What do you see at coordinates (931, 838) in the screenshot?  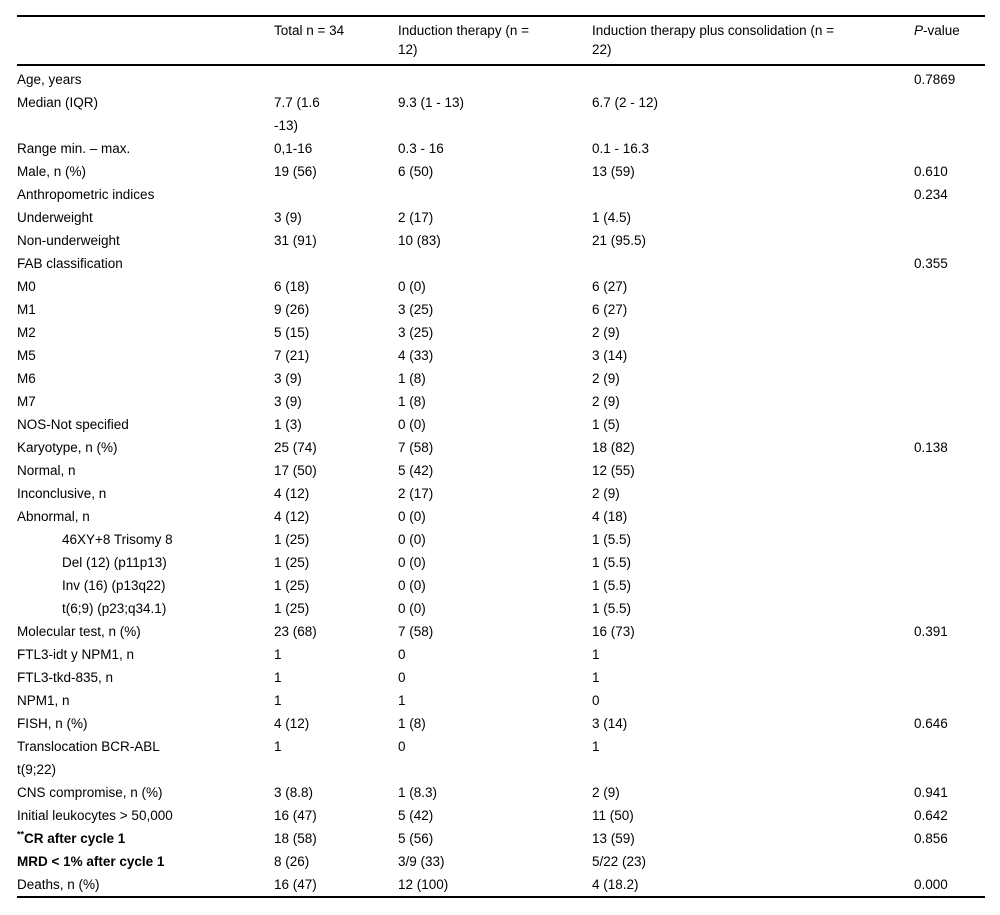 I see `cell-p: 0.856` at bounding box center [931, 838].